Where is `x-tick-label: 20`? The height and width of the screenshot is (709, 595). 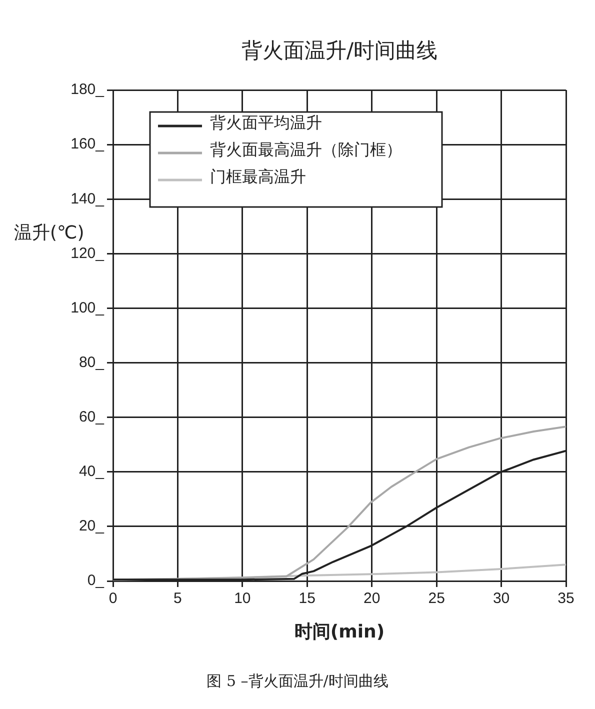
x-tick-label: 20 is located at coordinates (372, 599).